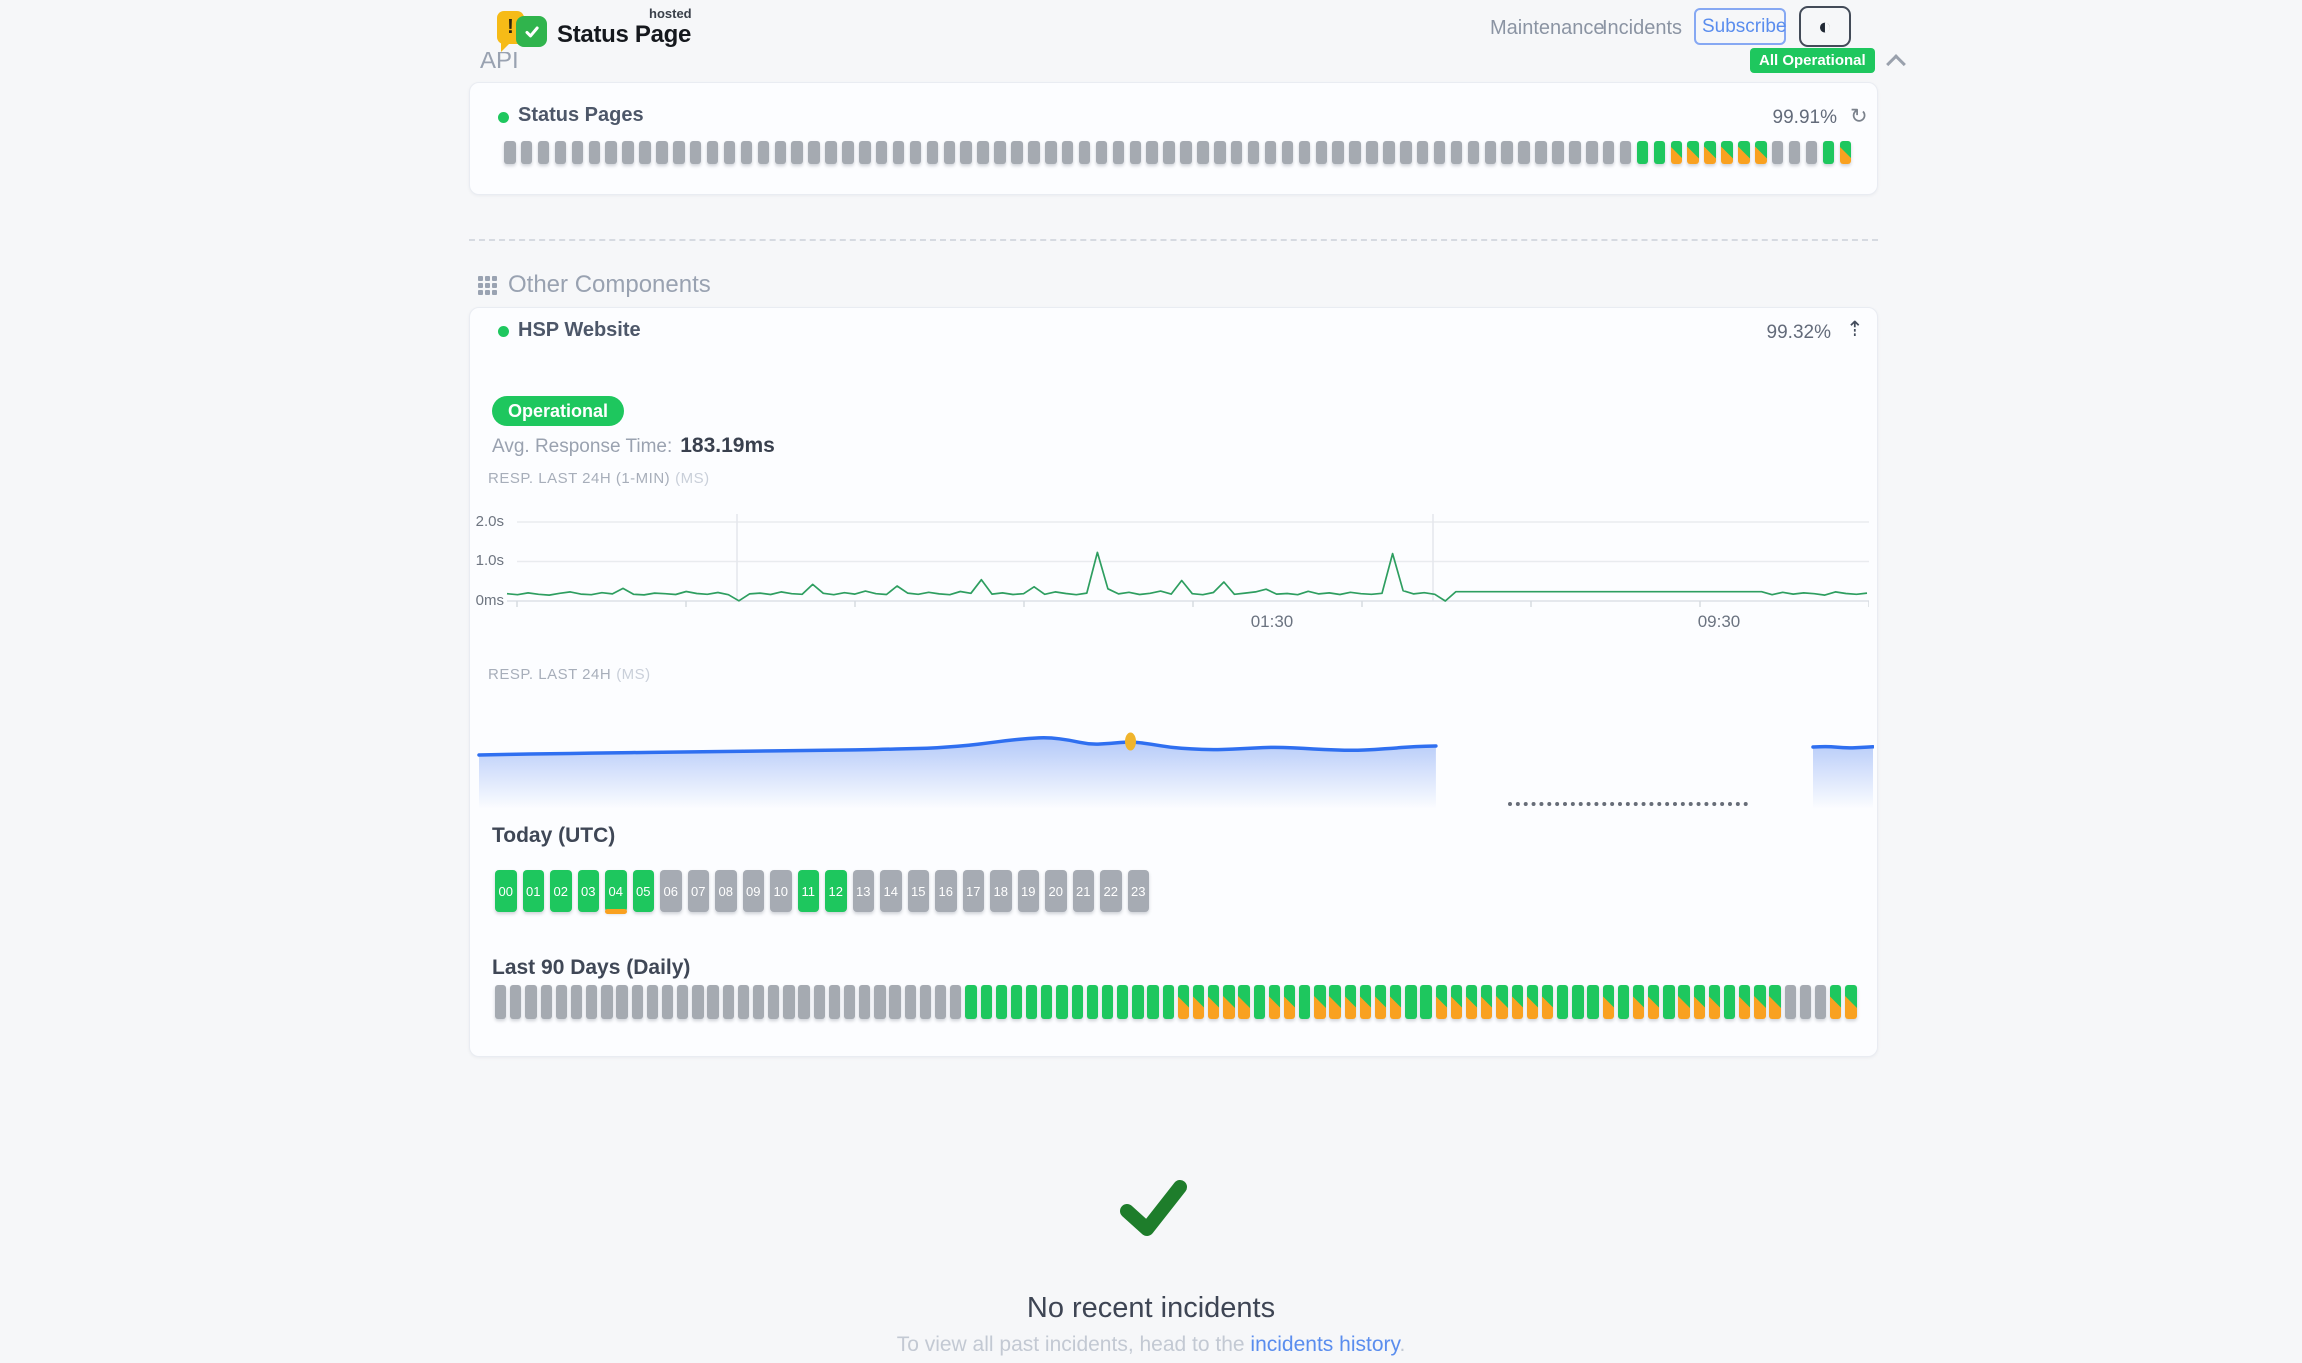 The image size is (2302, 1363). Describe the element at coordinates (1547, 28) in the screenshot. I see `nav-maintenance: Maintenance` at that location.